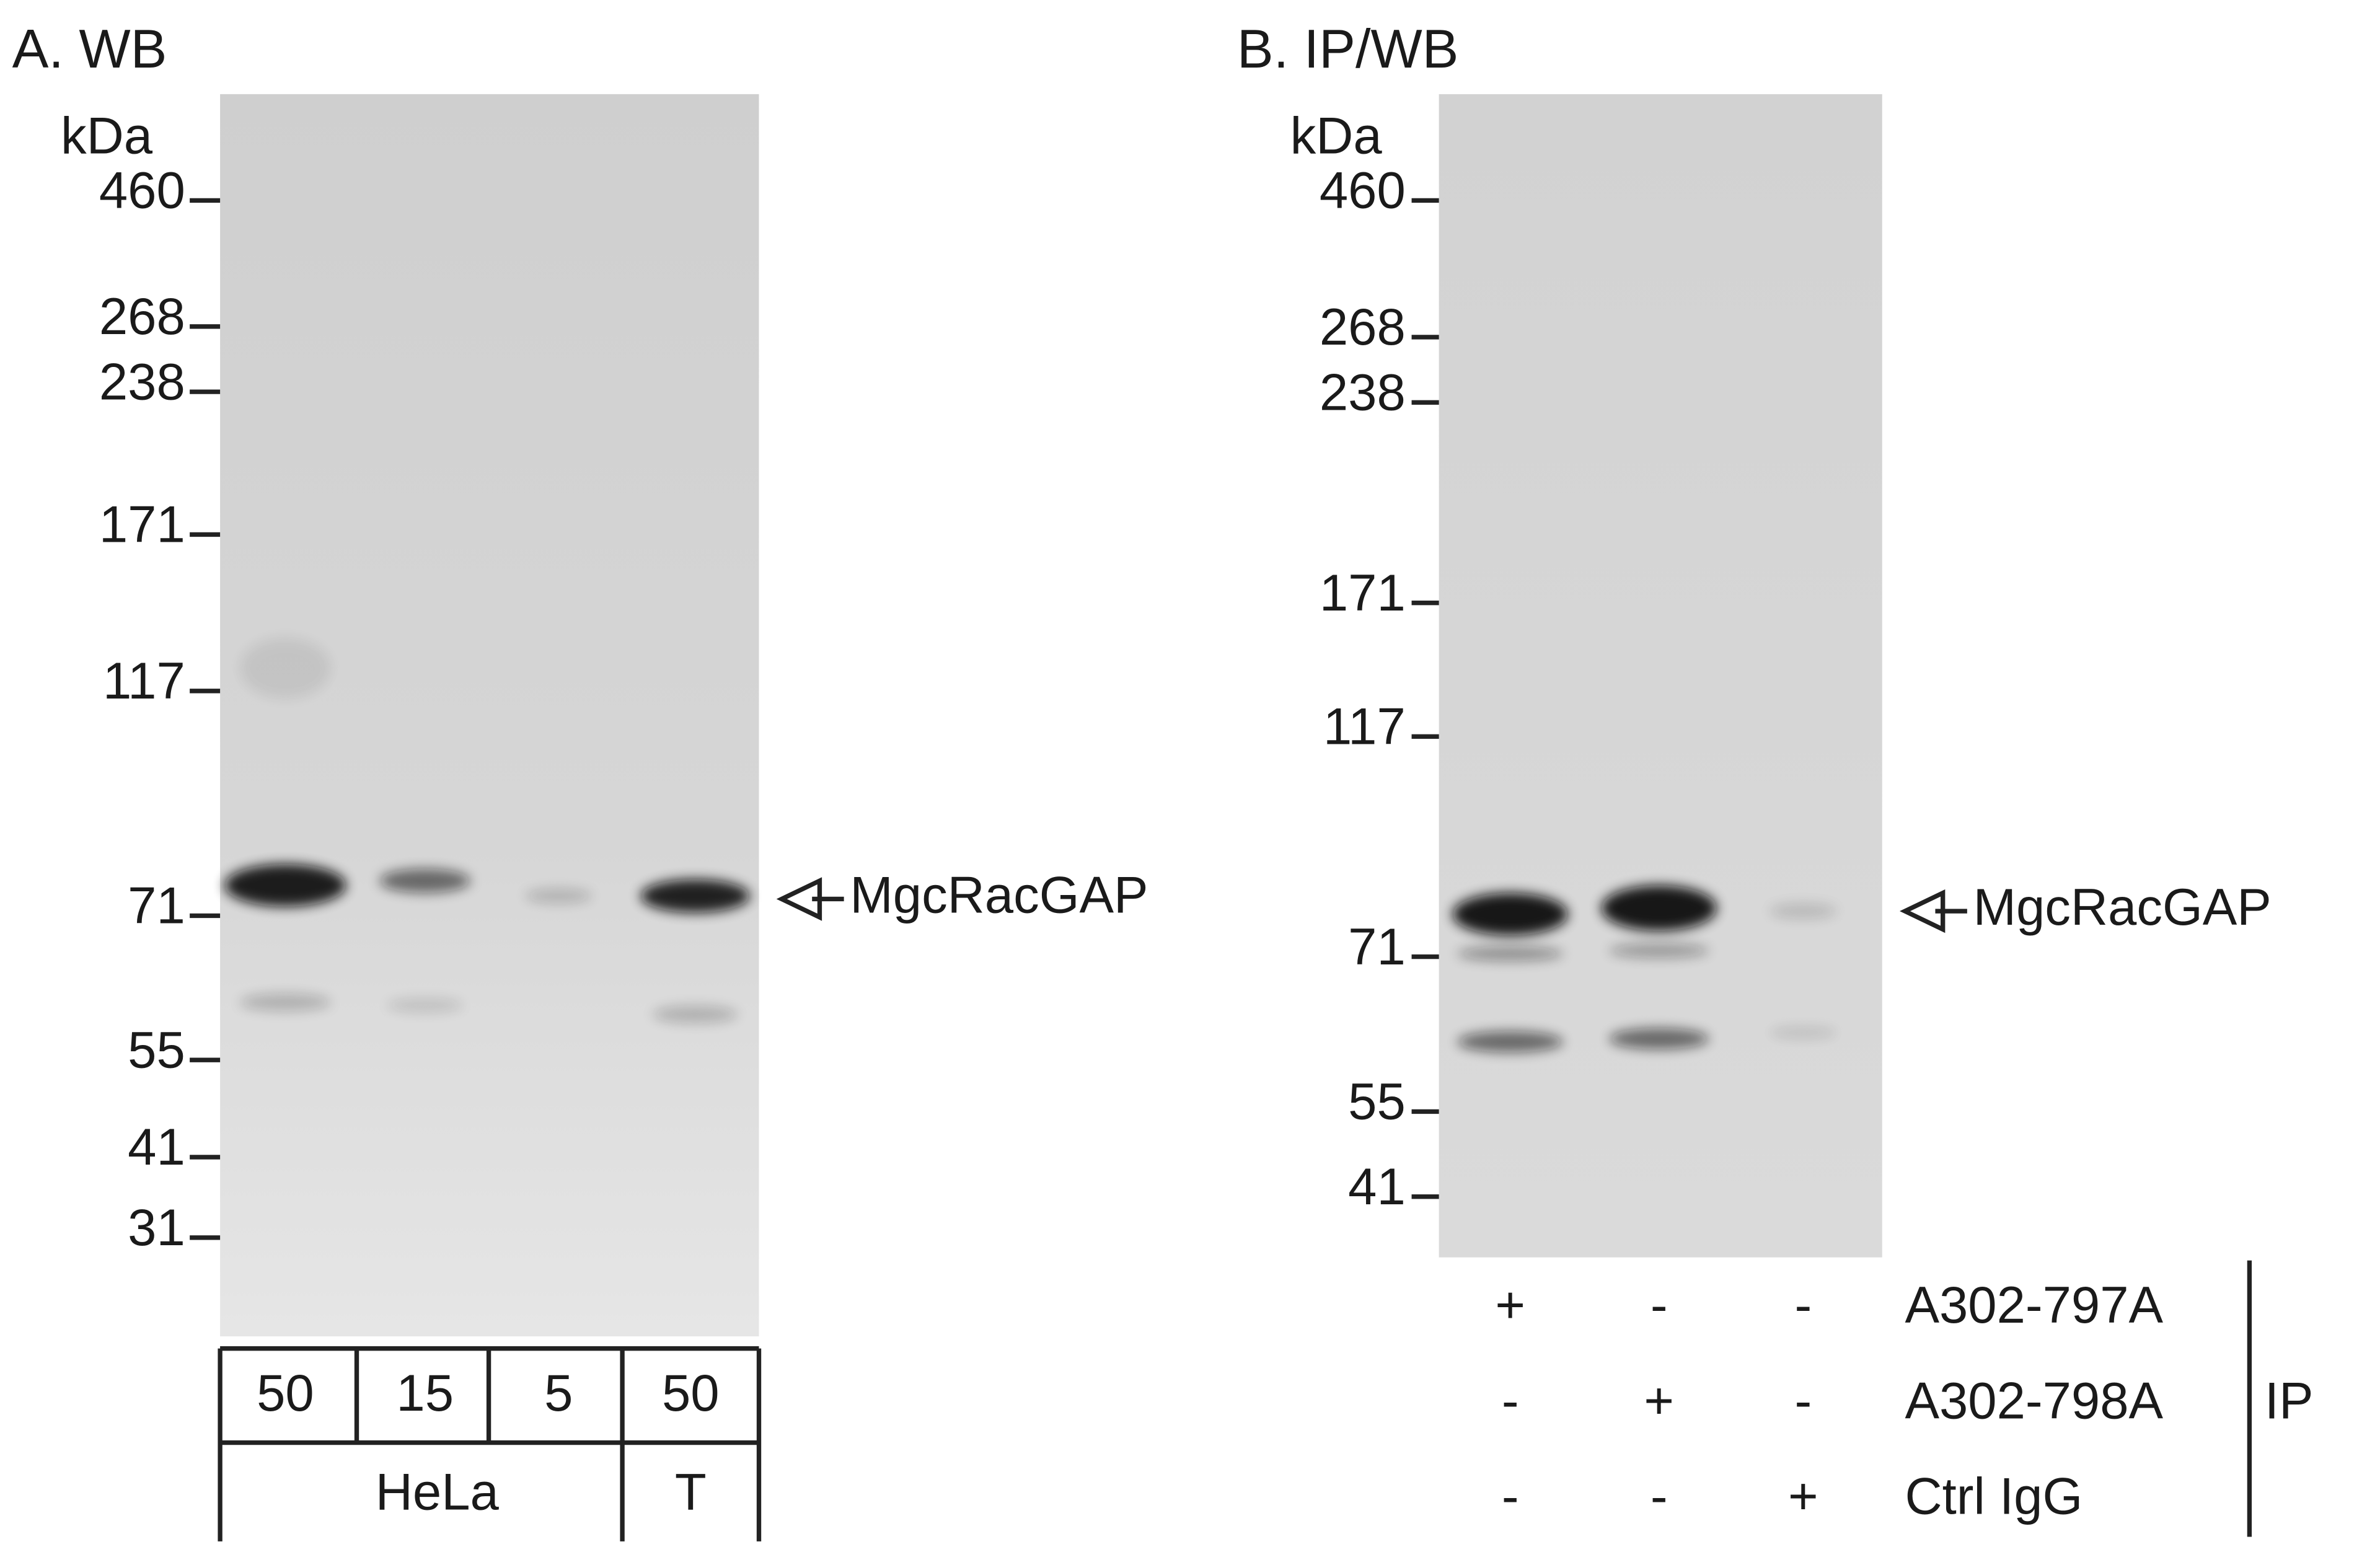 The image size is (2380, 1552). Describe the element at coordinates (2034, 1400) in the screenshot. I see `row-label: A302-798A` at that location.